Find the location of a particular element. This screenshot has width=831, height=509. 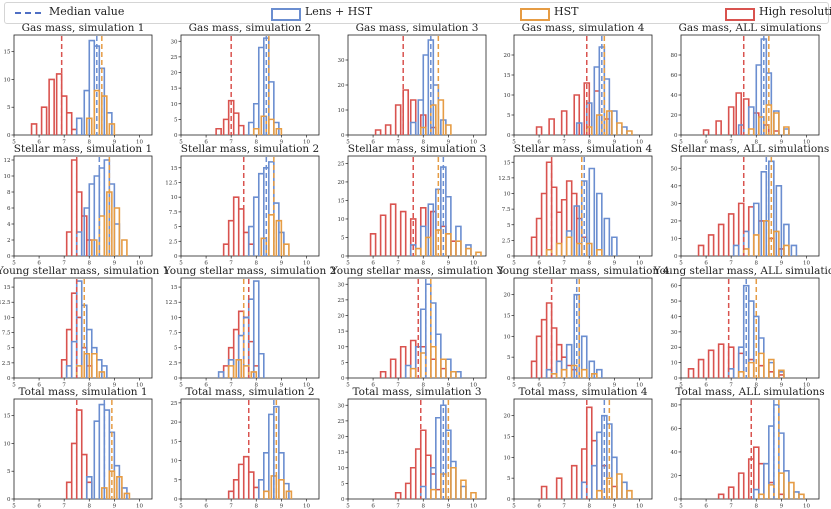

panel-title: Young stellar mass, simulation 2 is located at coordinates (250, 271).